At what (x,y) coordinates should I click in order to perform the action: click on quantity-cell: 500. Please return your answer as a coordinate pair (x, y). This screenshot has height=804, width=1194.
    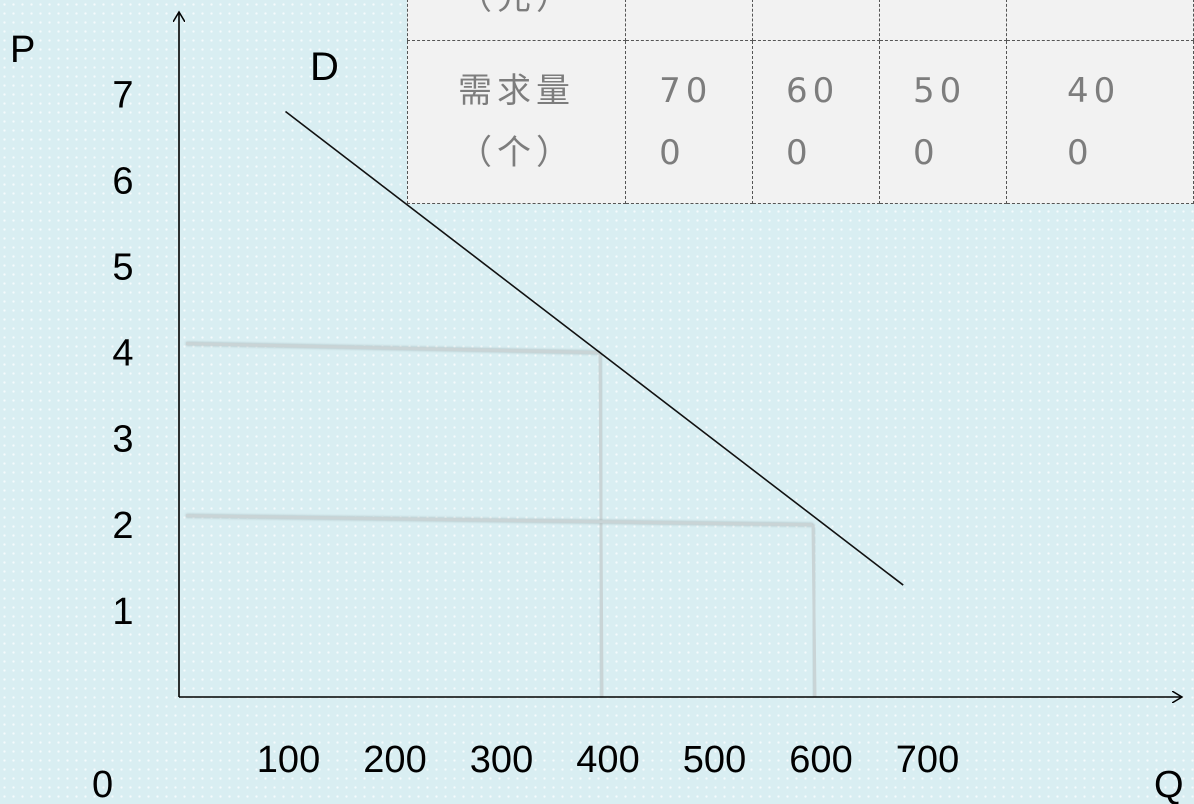
    Looking at the image, I should click on (943, 122).